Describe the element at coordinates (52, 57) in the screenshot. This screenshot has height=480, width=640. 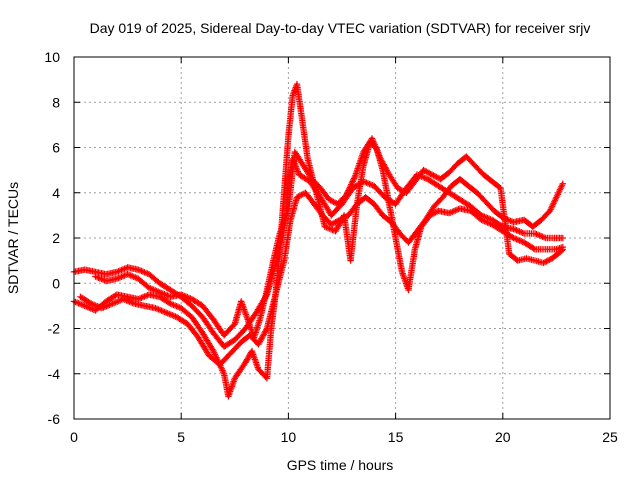
I see `y-tick-label: 10` at that location.